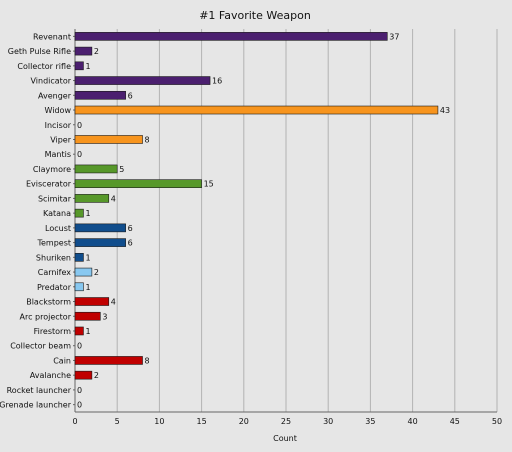  I want to click on category-label: Collector beam, so click(40, 346).